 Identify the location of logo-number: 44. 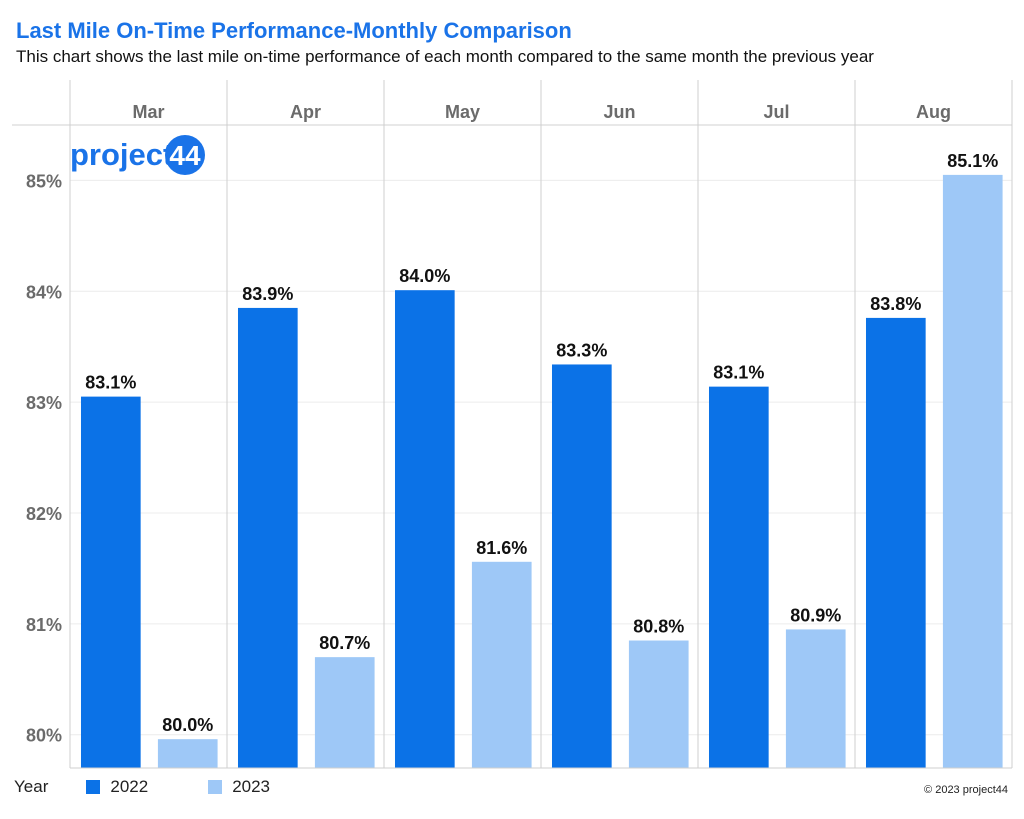
(185, 155).